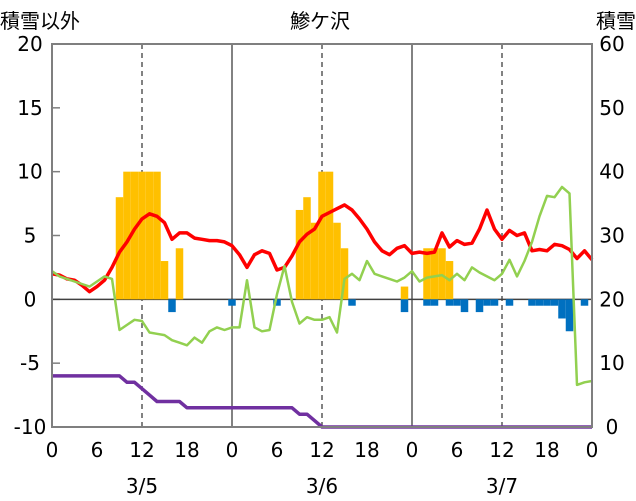  I want to click on right-tick-label: 40, so click(611, 172).